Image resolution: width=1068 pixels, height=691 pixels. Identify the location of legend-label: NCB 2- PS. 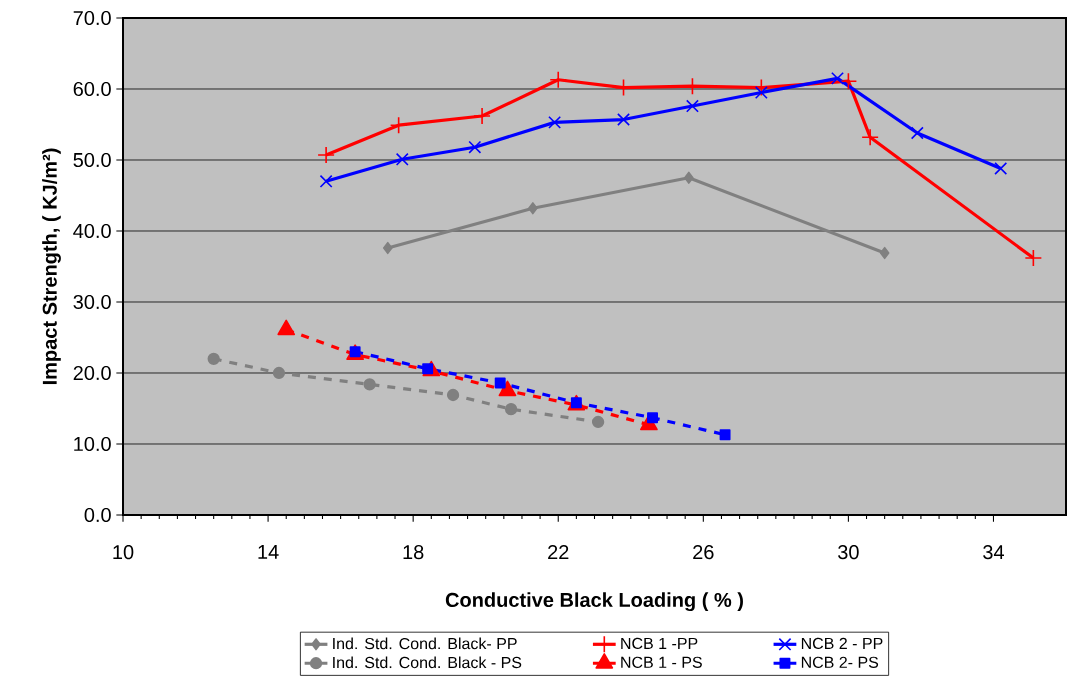
(840, 662).